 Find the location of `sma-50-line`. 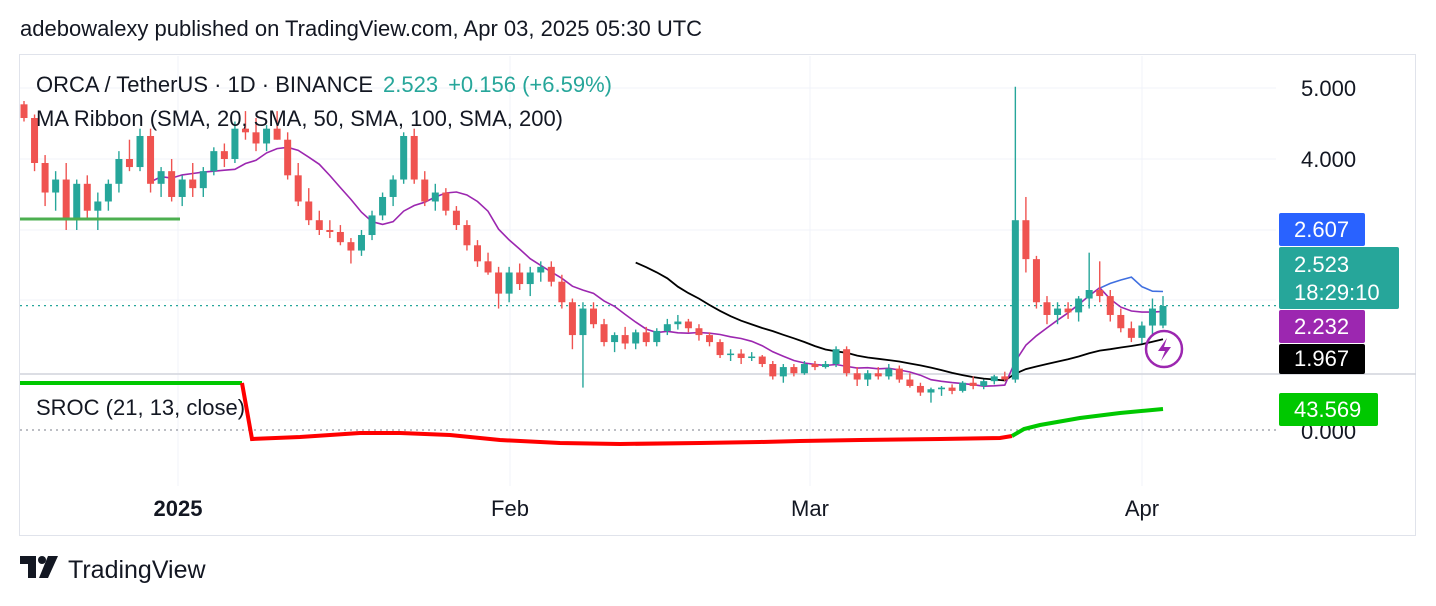

sma-50-line is located at coordinates (1131, 284).